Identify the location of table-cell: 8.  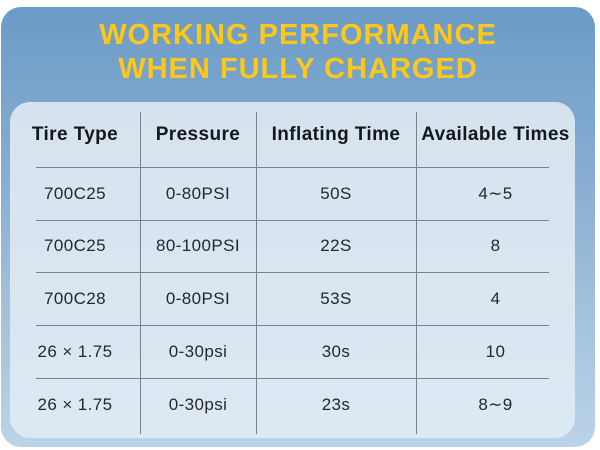
(495, 245).